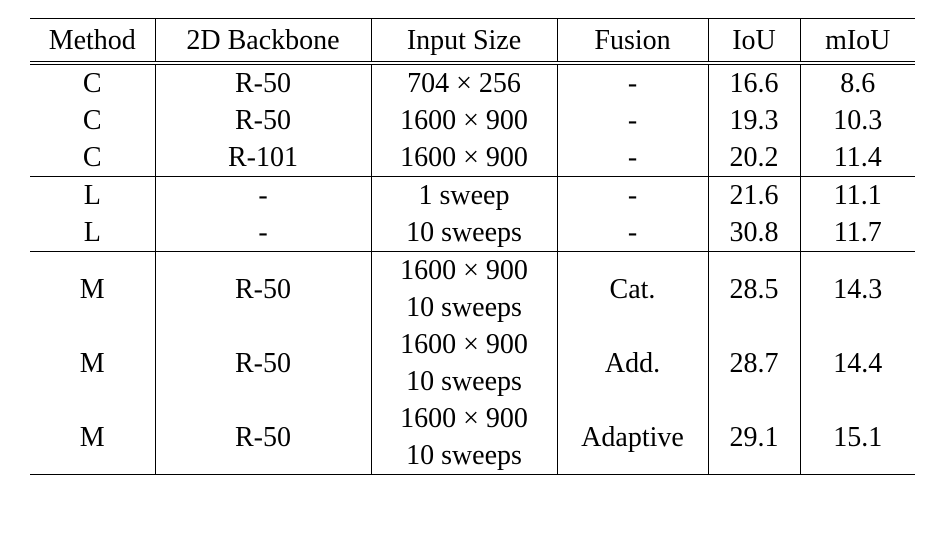 The height and width of the screenshot is (558, 945). What do you see at coordinates (857, 120) in the screenshot?
I see `cell-miou: 10.3` at bounding box center [857, 120].